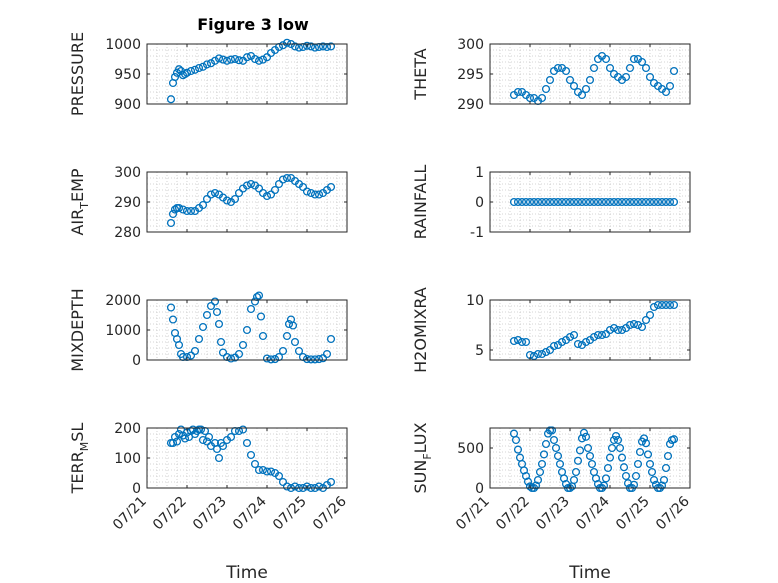  What do you see at coordinates (127, 75) in the screenshot?
I see `y-tick-label: 950` at bounding box center [127, 75].